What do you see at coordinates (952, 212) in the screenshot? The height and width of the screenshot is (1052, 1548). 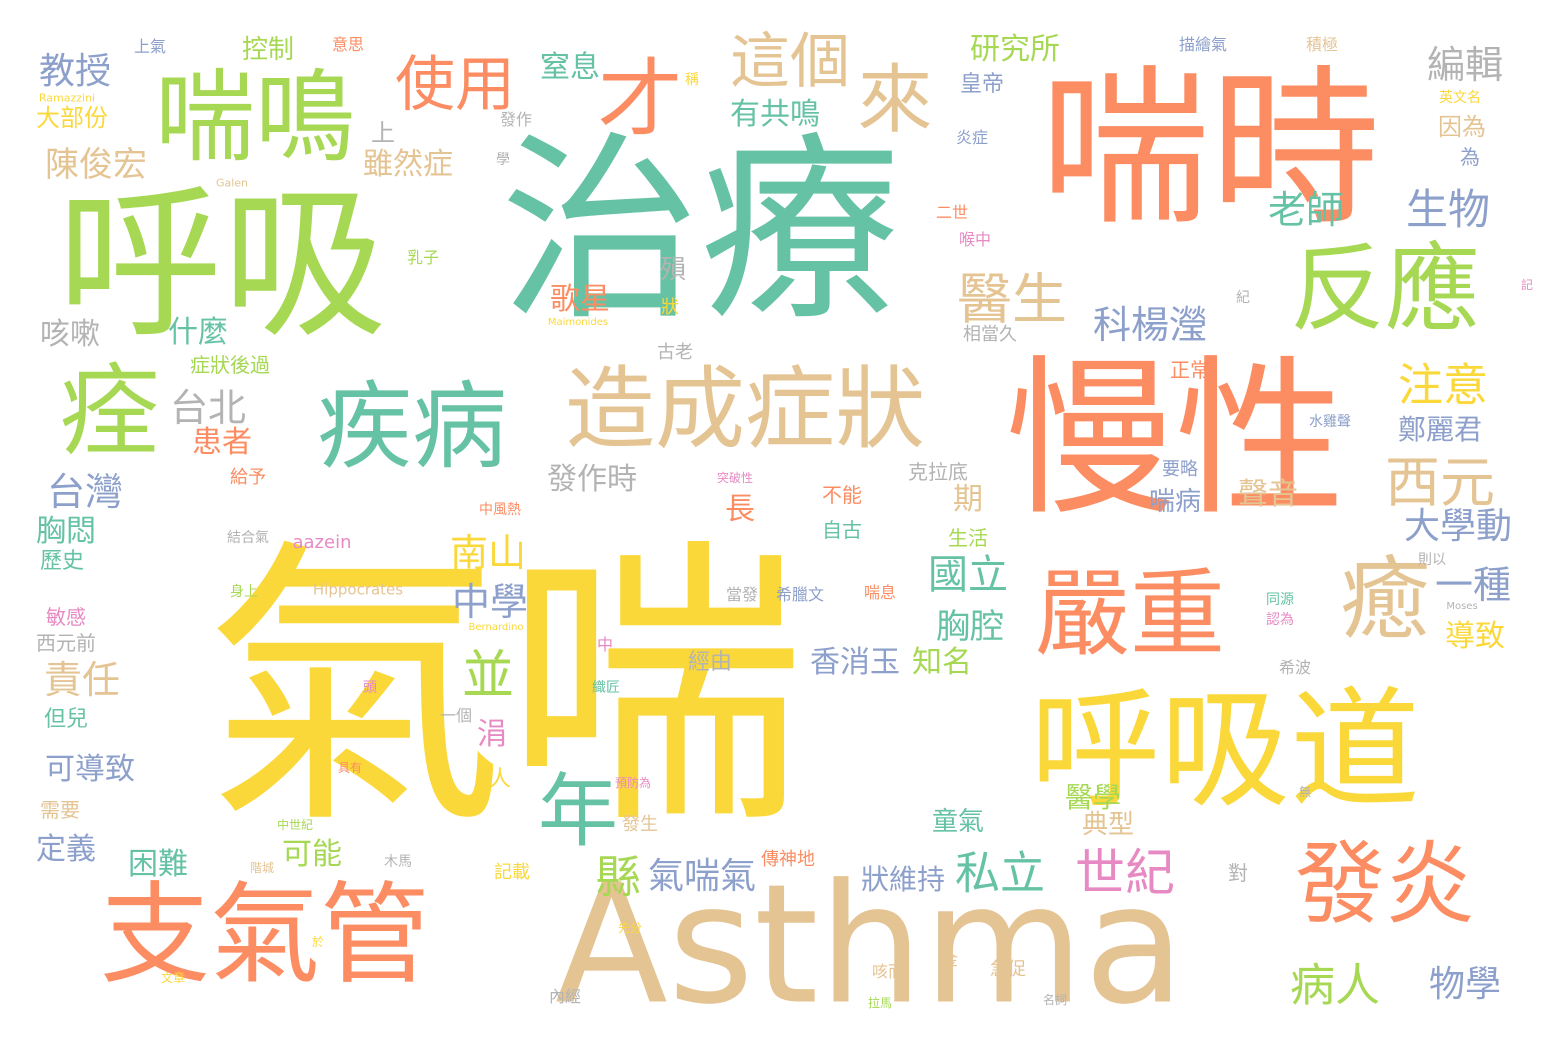 I see `word-ershi: 二世` at bounding box center [952, 212].